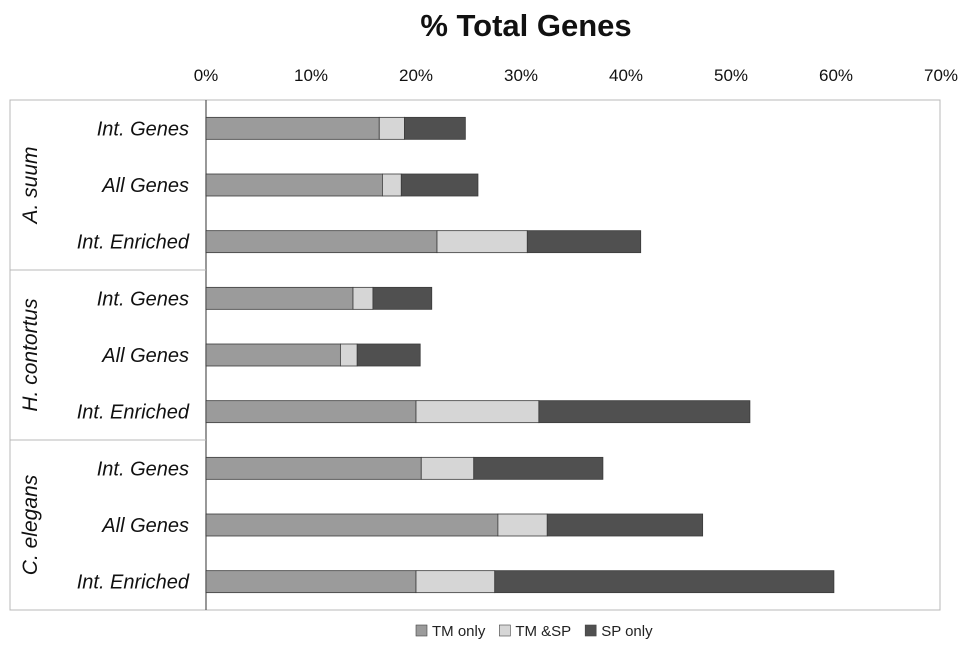 This screenshot has width=958, height=649. What do you see at coordinates (941, 75) in the screenshot?
I see `x-tick-label: 70%` at bounding box center [941, 75].